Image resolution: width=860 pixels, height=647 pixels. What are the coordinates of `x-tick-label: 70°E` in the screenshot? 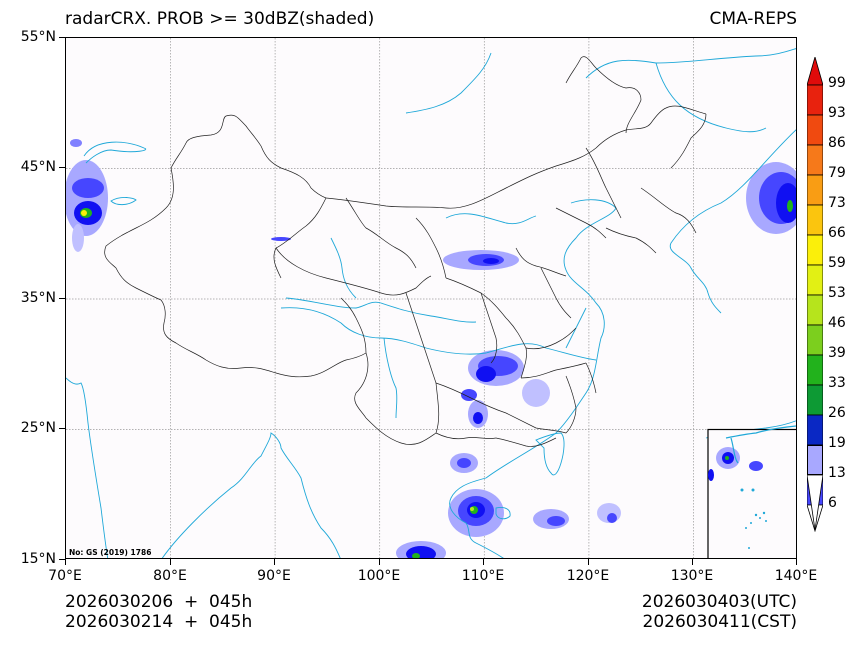 It's located at (65, 576).